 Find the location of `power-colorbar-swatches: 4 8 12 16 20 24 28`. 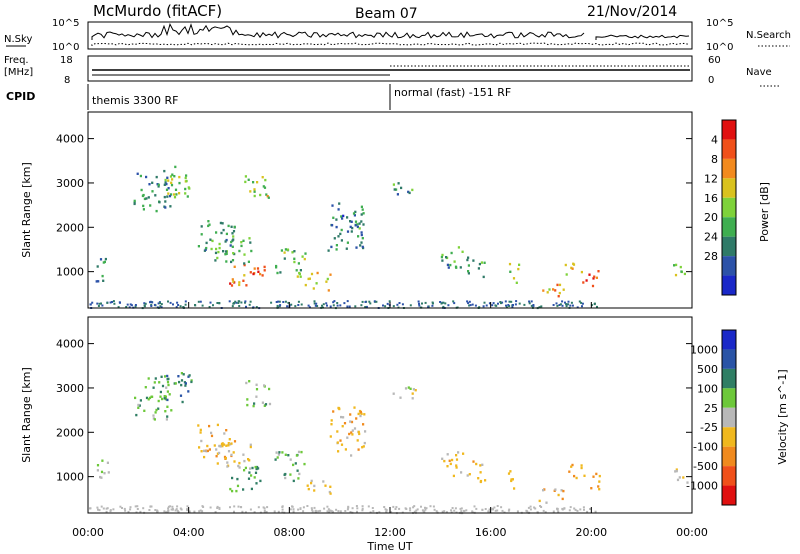

power-colorbar-swatches: 4 8 12 16 20 24 28 is located at coordinates (720, 207).